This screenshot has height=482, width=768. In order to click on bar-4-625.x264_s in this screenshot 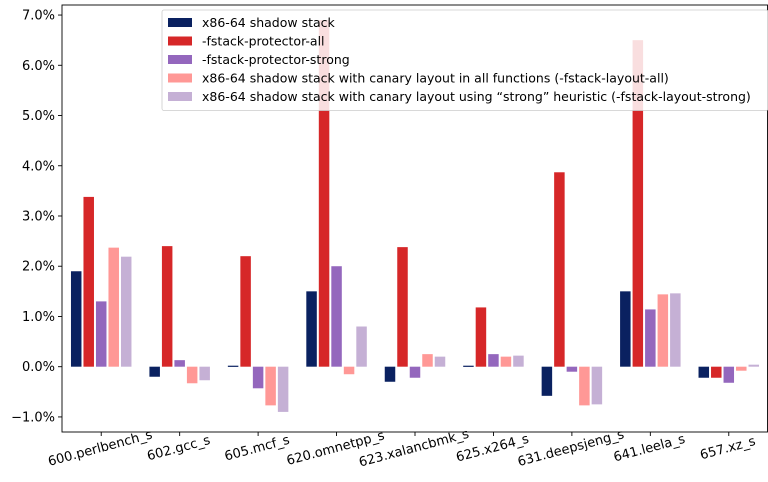, I will do `click(506, 361)`.